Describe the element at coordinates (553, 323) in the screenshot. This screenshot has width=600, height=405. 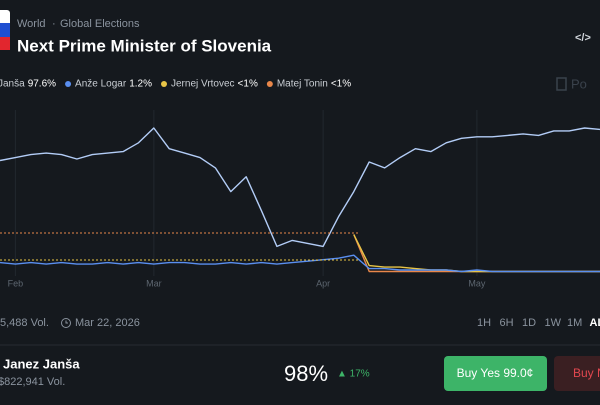
I see `range-tab: 1W` at that location.